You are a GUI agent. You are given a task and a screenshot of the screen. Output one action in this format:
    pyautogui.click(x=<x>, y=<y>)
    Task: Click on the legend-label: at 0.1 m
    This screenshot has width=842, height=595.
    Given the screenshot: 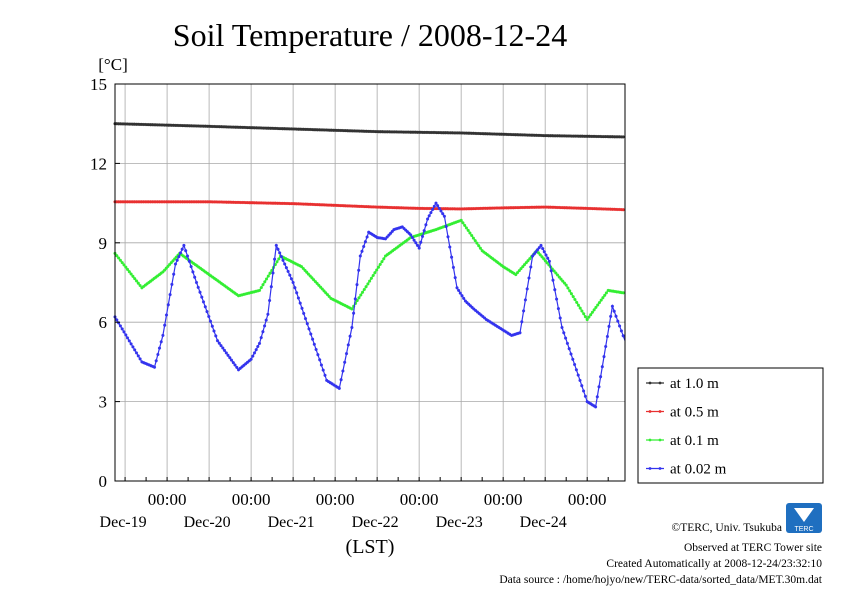 What is the action you would take?
    pyautogui.click(x=694, y=441)
    